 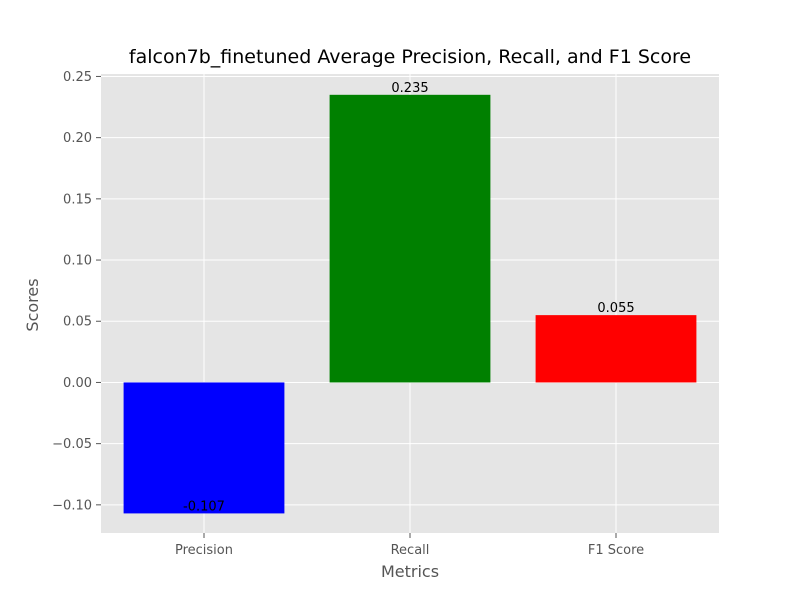 I want to click on y-tick-label: 0.25, so click(x=77, y=77).